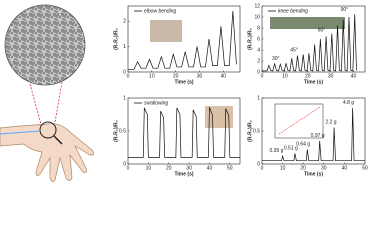 Image resolution: width=368 pixels, height=240 pixels. What do you see at coordinates (318, 136) in the screenshot?
I see `annotation: 0.97 g` at bounding box center [318, 136].